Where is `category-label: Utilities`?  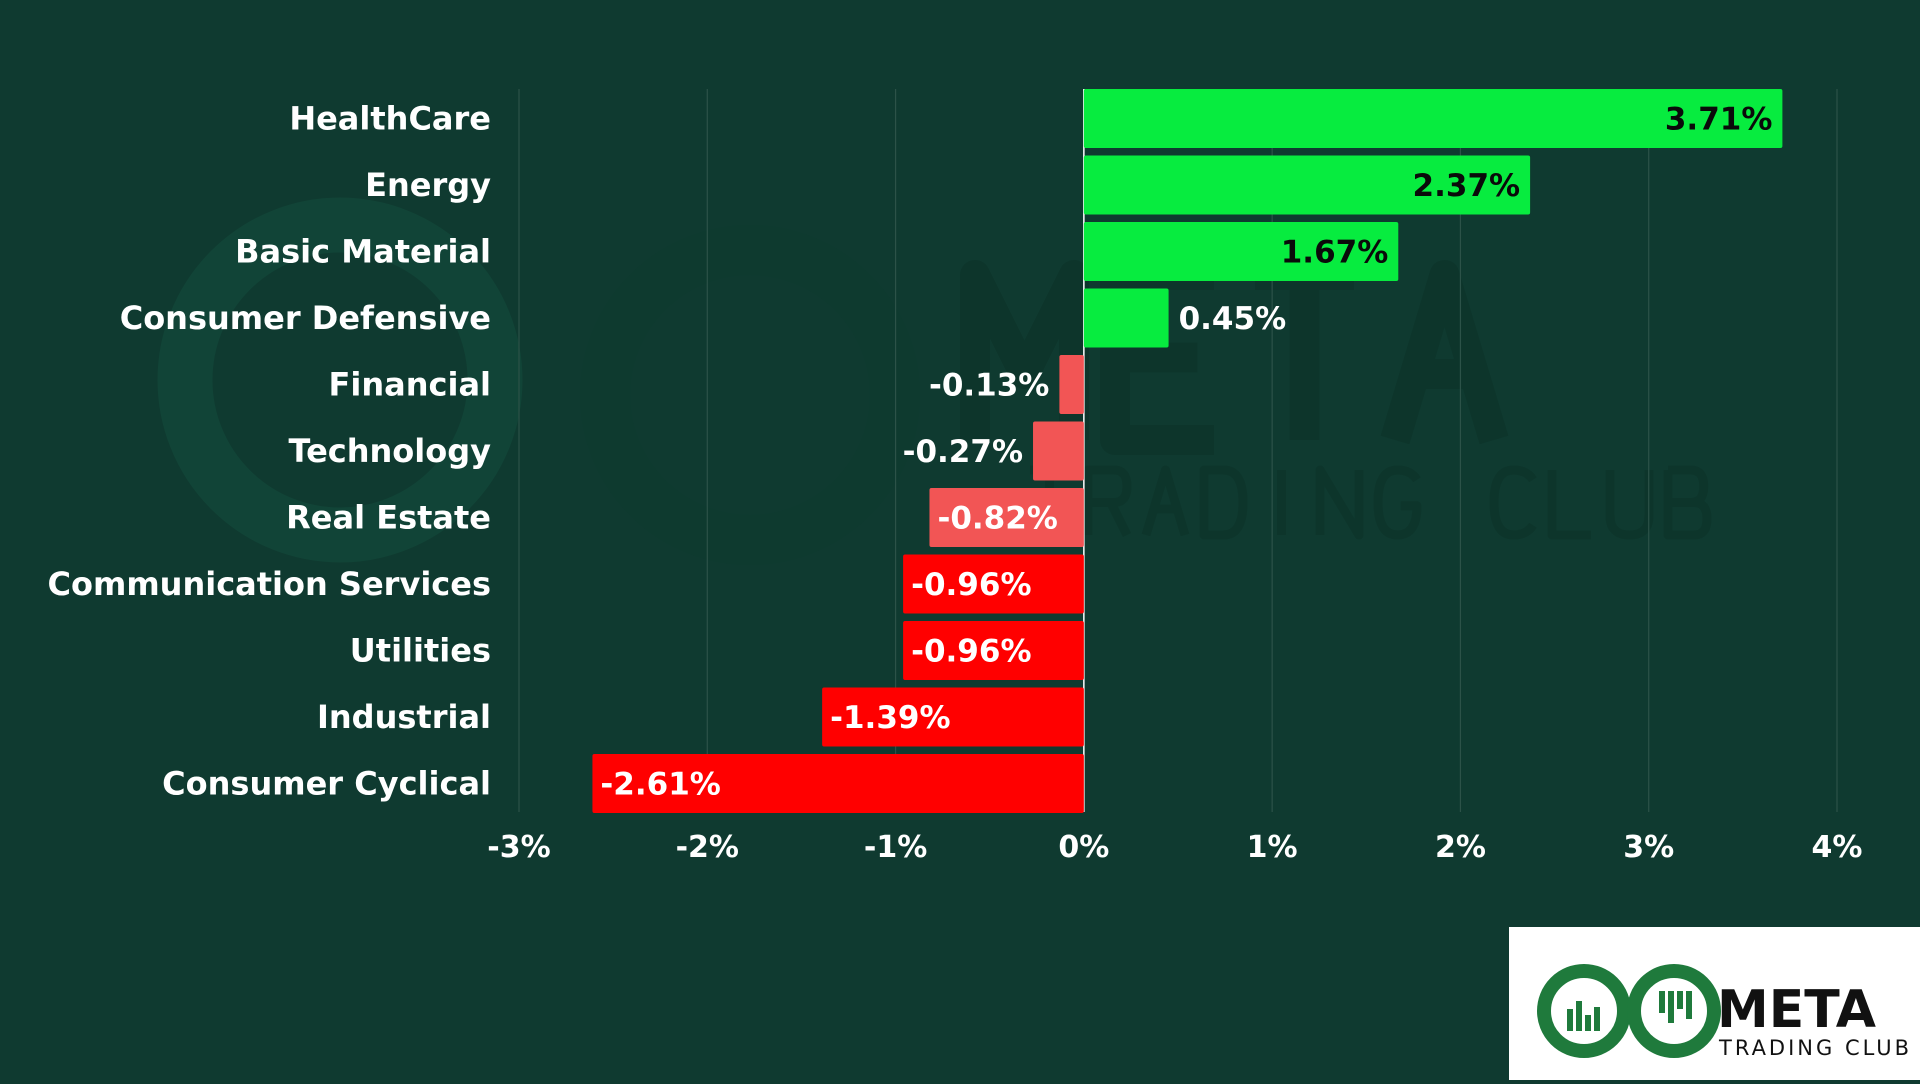
category-label: Utilities is located at coordinates (420, 651).